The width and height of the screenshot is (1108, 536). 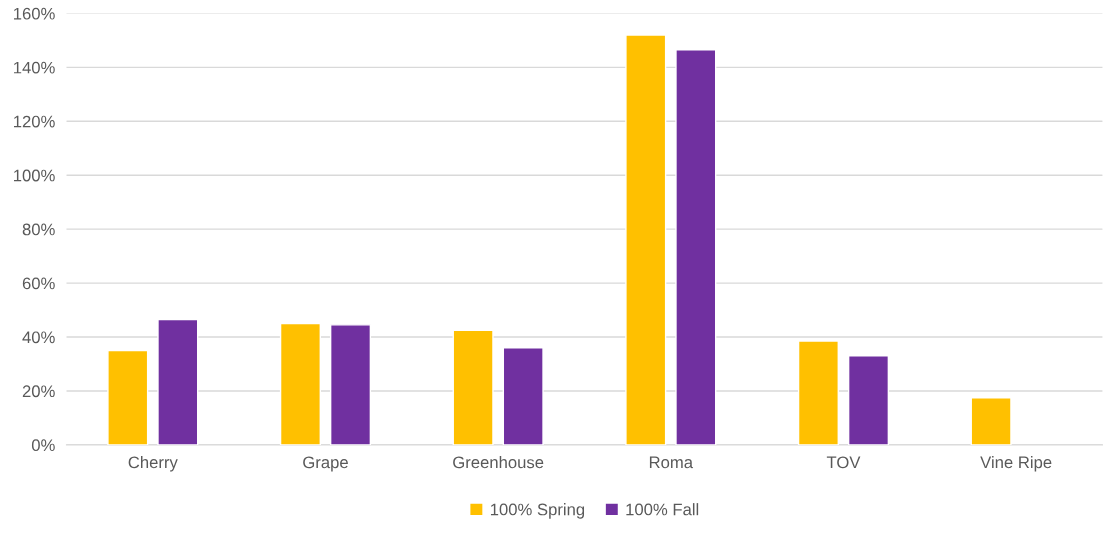 I want to click on x-tick-label: Greenhouse, so click(x=498, y=462).